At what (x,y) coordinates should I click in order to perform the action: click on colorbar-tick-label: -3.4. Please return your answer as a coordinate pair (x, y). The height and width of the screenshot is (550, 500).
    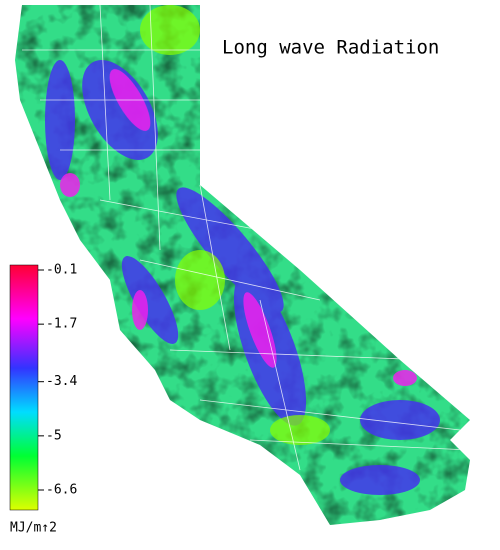
    Looking at the image, I should click on (61, 381).